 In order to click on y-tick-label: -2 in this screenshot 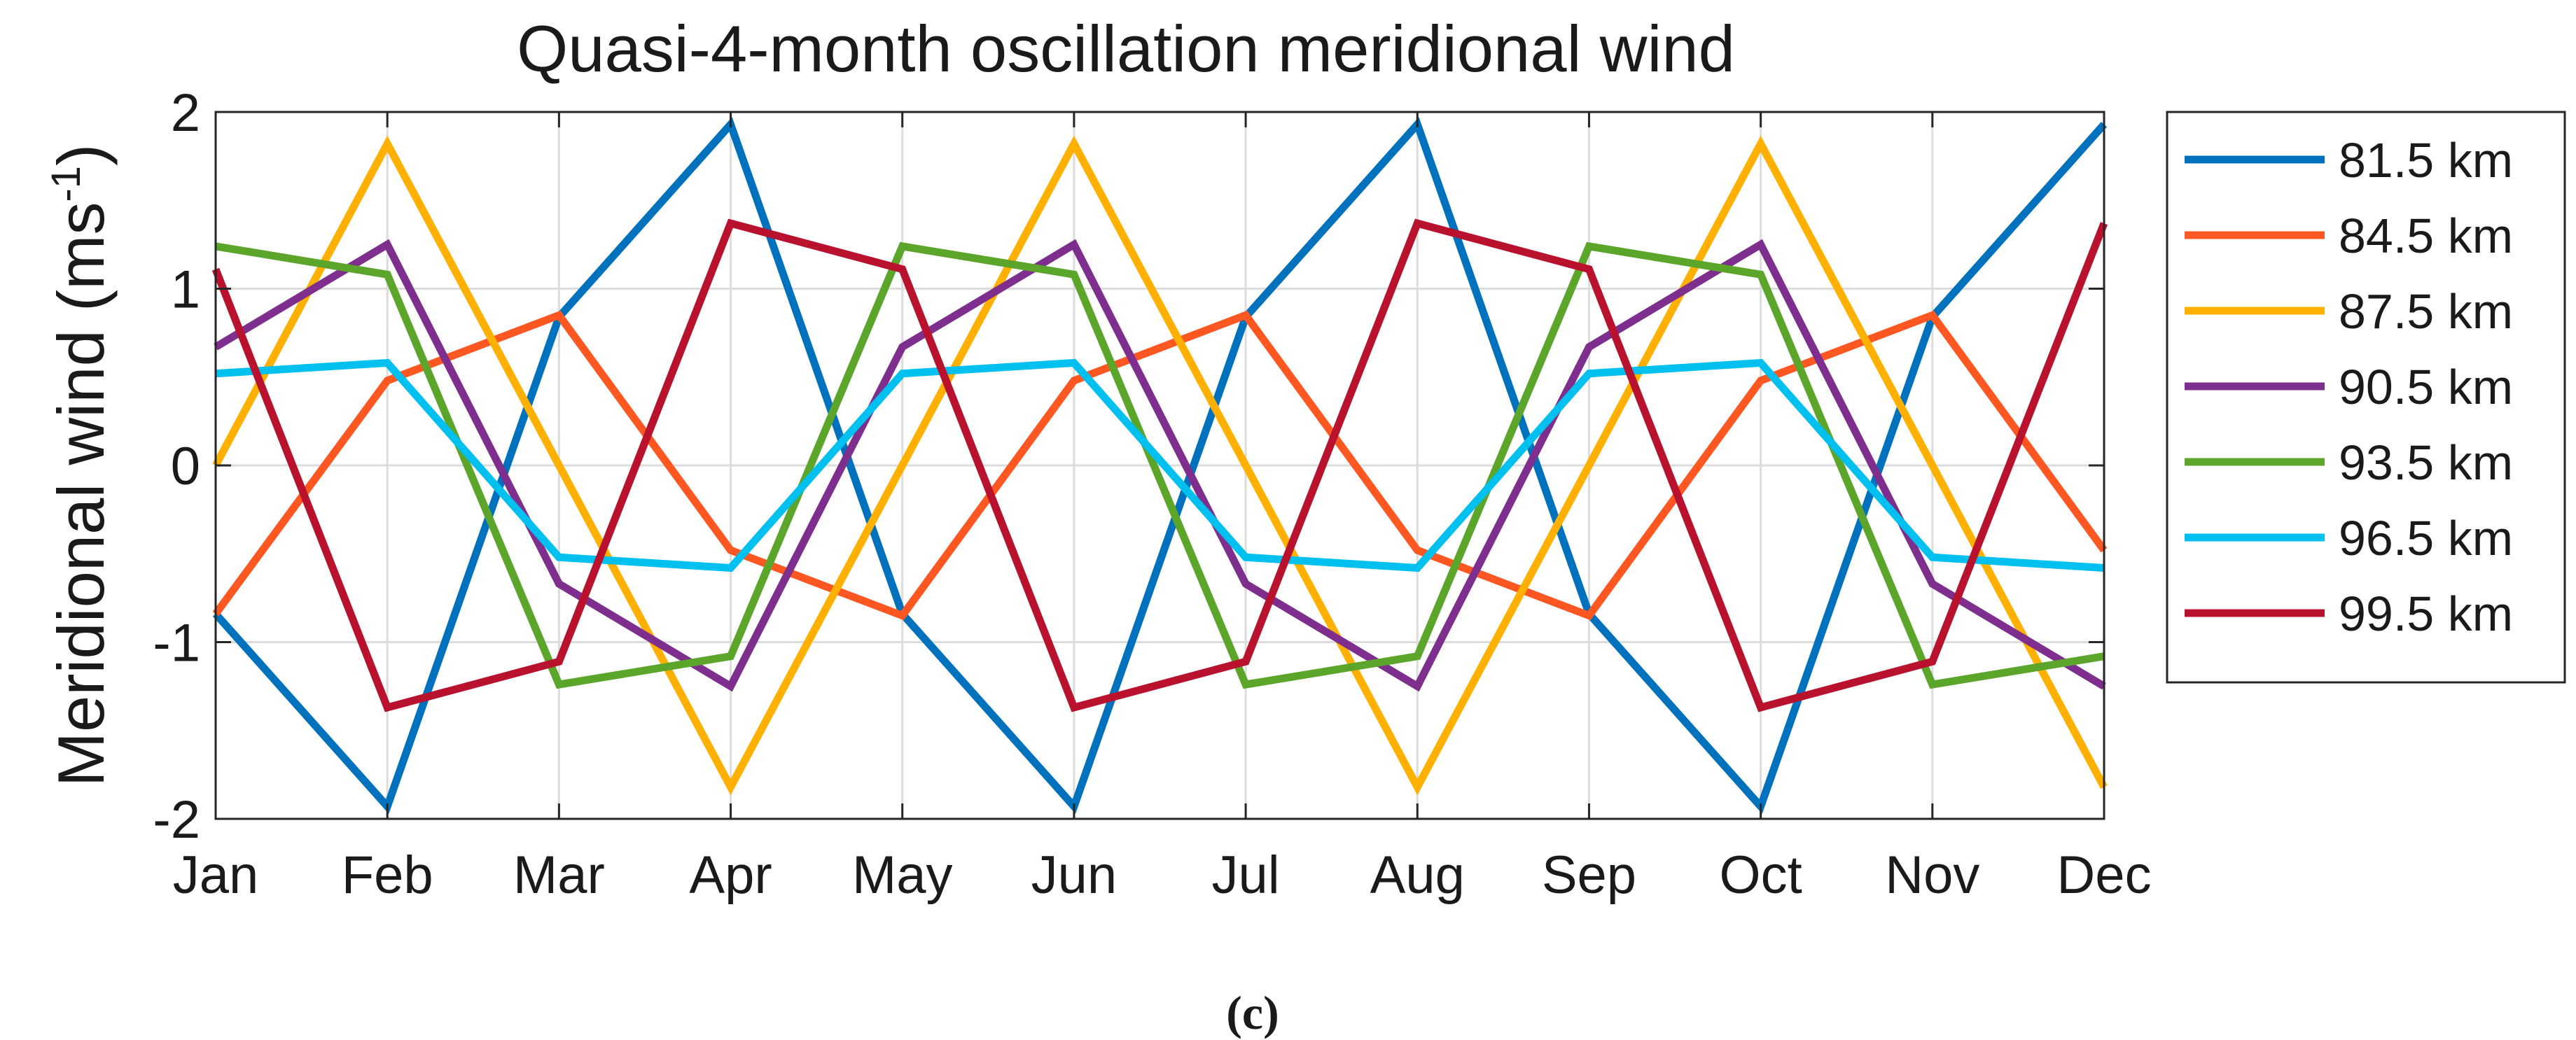, I will do `click(176, 820)`.